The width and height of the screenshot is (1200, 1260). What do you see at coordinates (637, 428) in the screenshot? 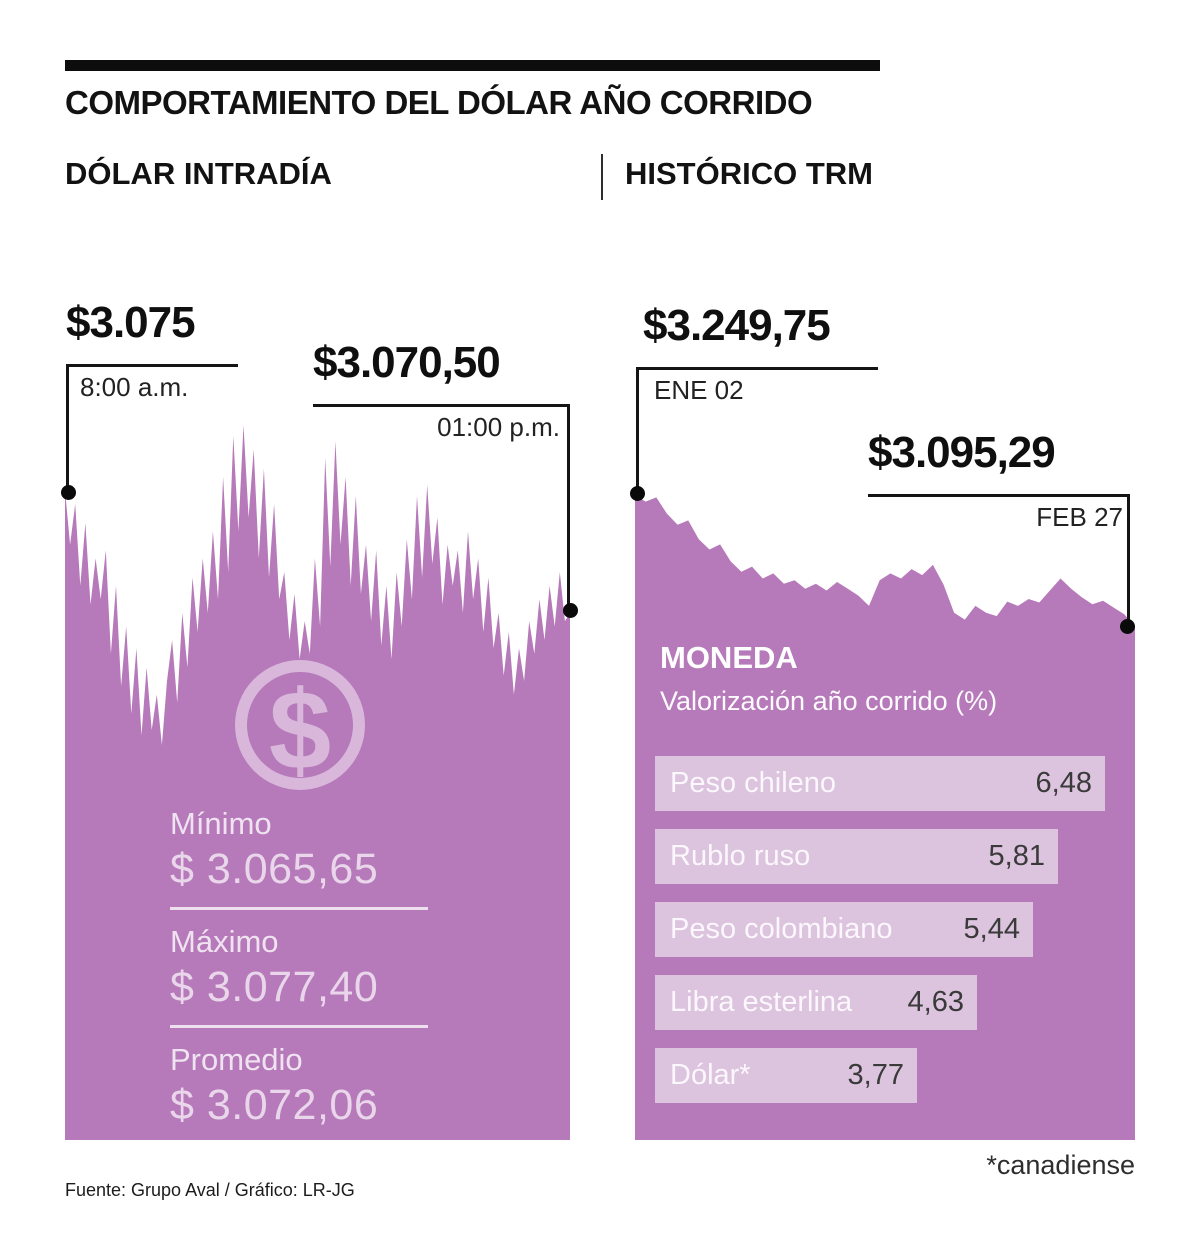
I see `trm-start-leader-drop` at bounding box center [637, 428].